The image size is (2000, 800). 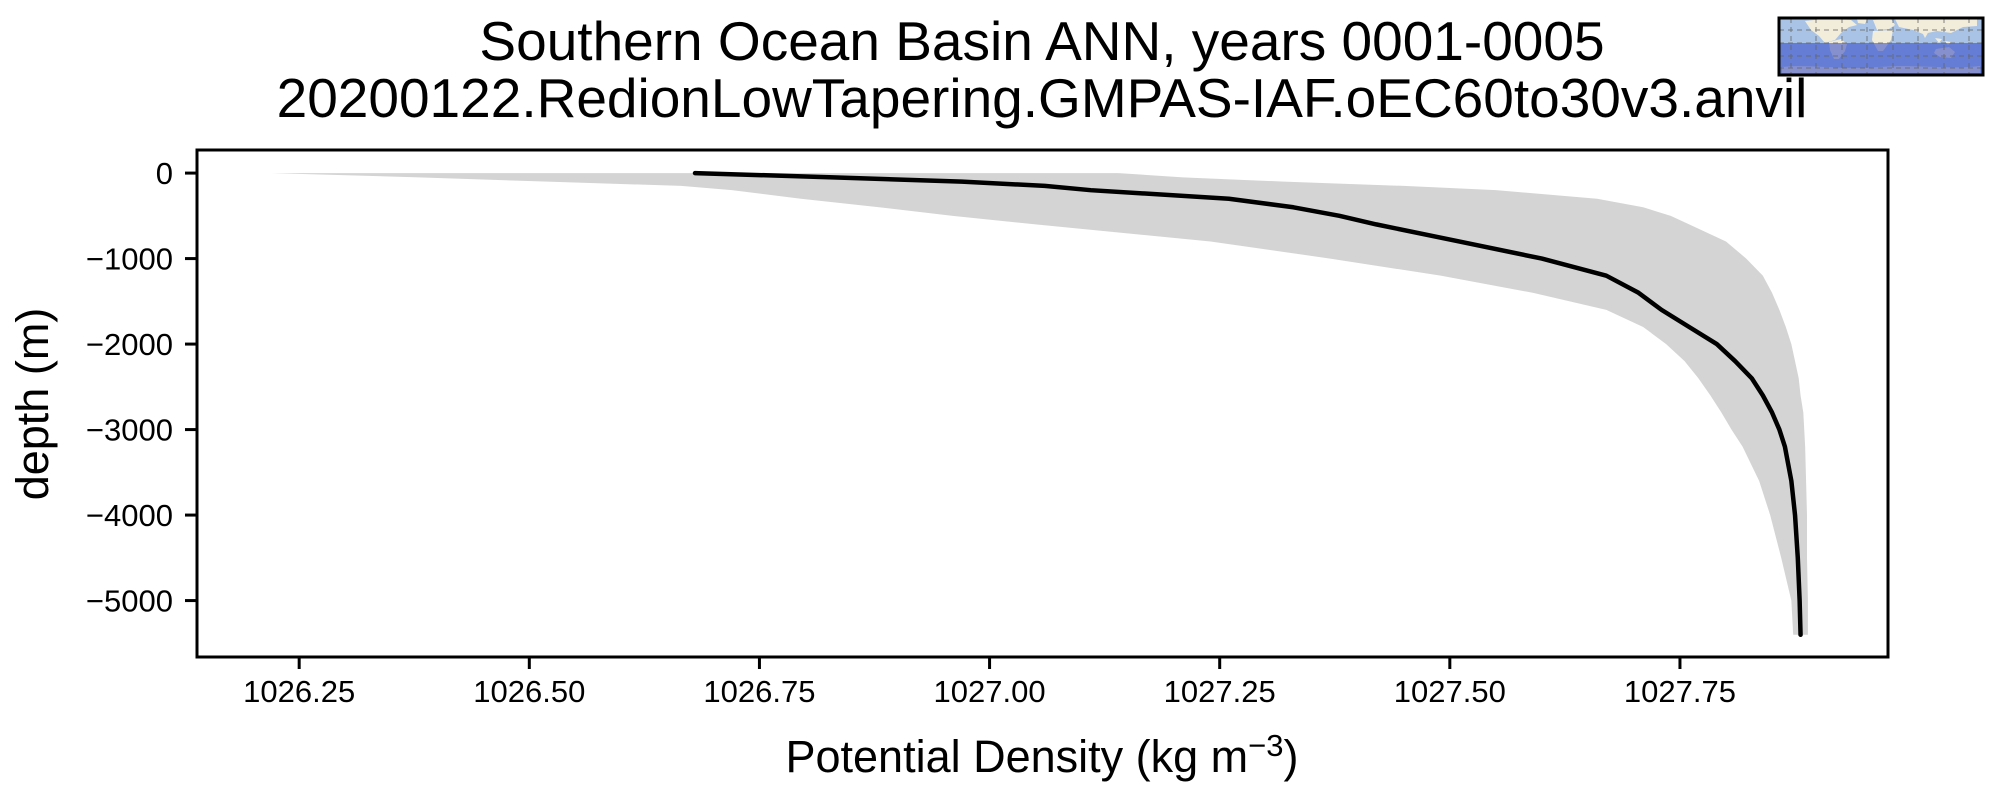 I want to click on inset-land-greenland, so click(x=1862, y=21).